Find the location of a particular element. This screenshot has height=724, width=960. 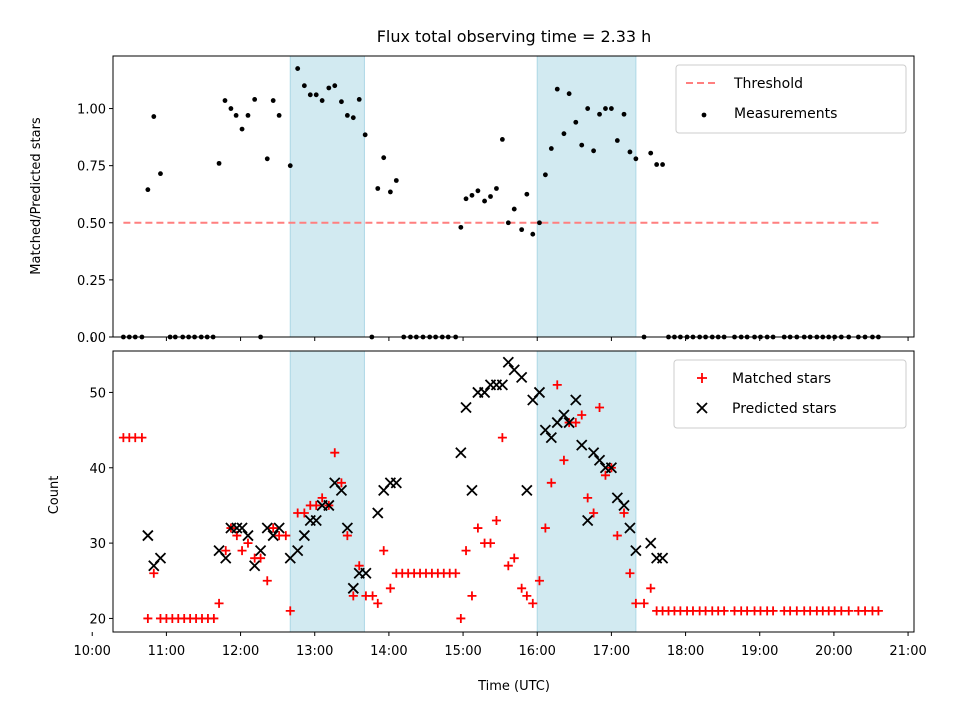

legend-box is located at coordinates (790, 394).